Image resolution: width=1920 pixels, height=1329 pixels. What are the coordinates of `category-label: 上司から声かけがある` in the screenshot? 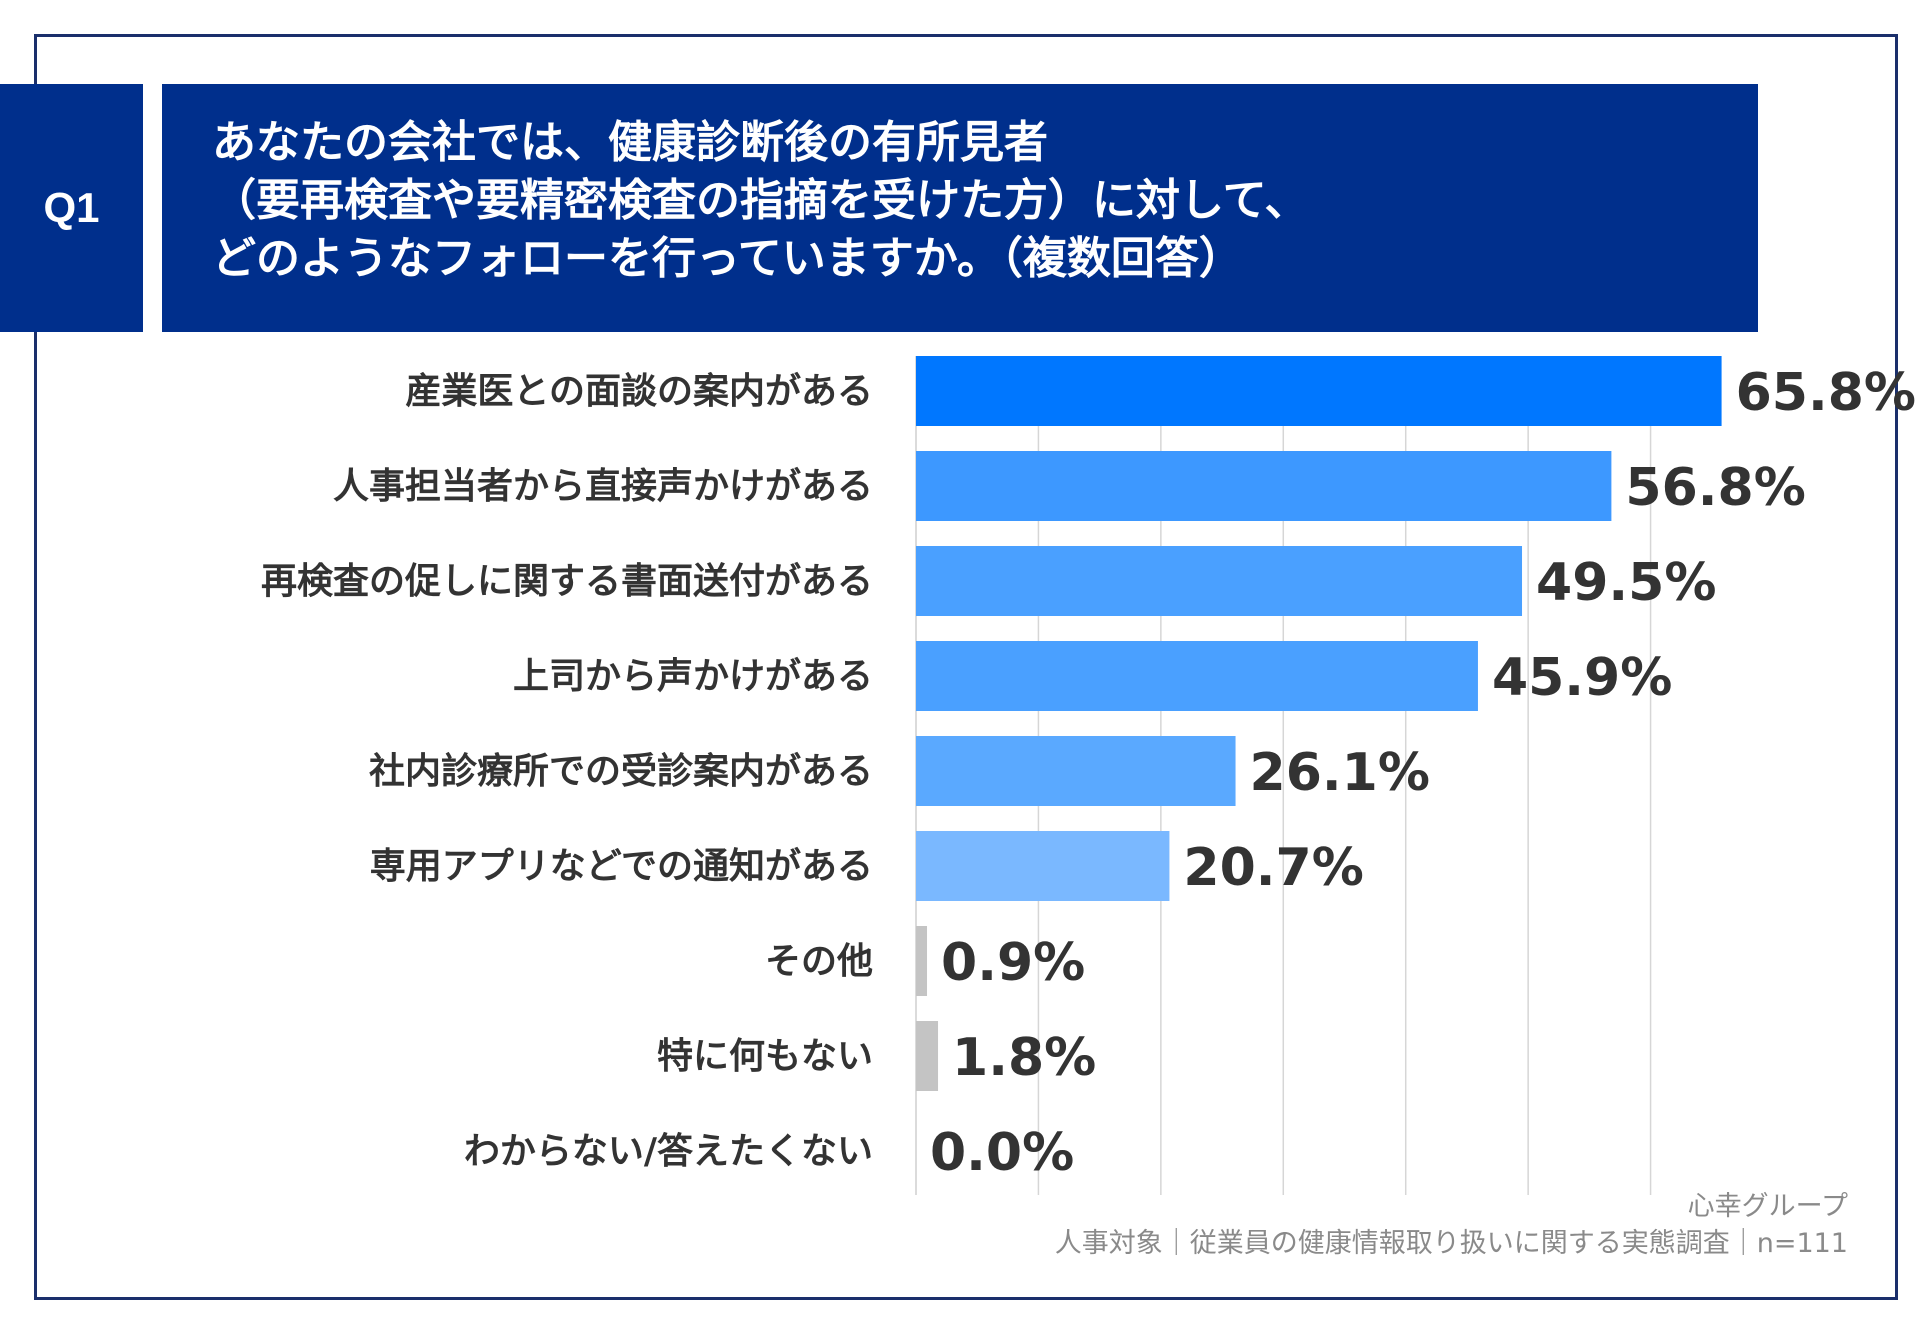 It's located at (693, 676).